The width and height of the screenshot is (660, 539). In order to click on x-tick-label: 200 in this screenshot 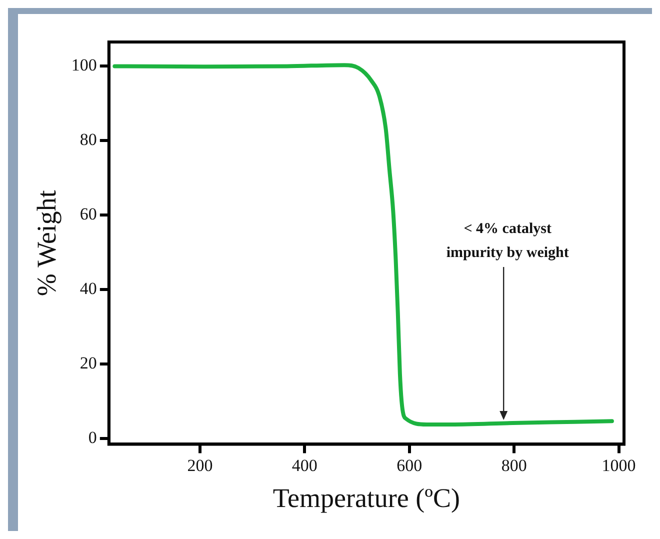, I will do `click(200, 465)`.